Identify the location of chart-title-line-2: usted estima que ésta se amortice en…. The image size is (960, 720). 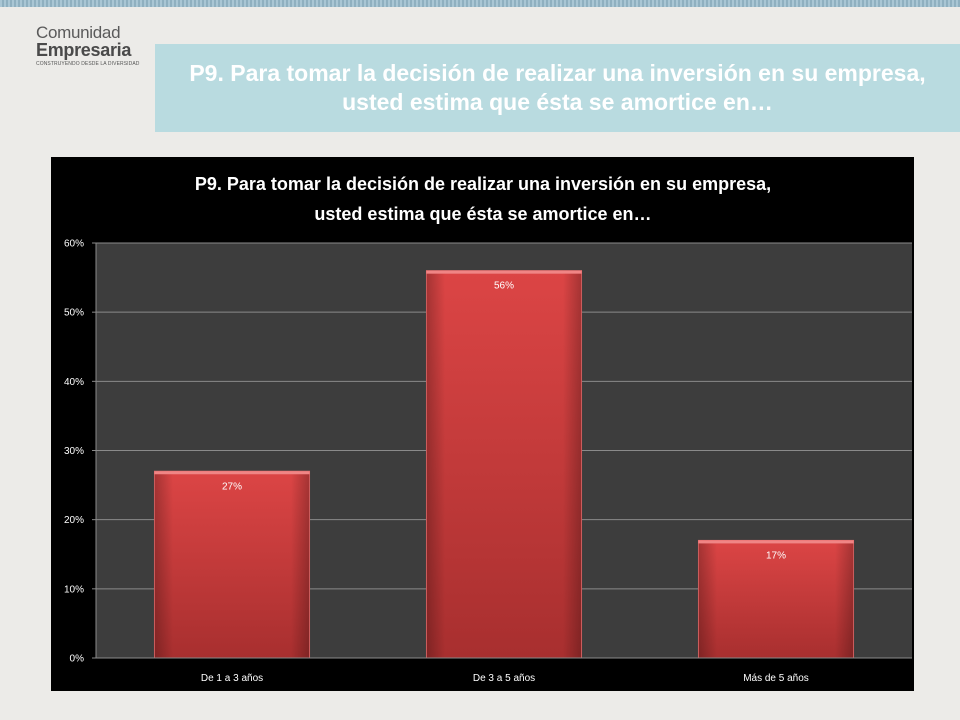
(482, 214).